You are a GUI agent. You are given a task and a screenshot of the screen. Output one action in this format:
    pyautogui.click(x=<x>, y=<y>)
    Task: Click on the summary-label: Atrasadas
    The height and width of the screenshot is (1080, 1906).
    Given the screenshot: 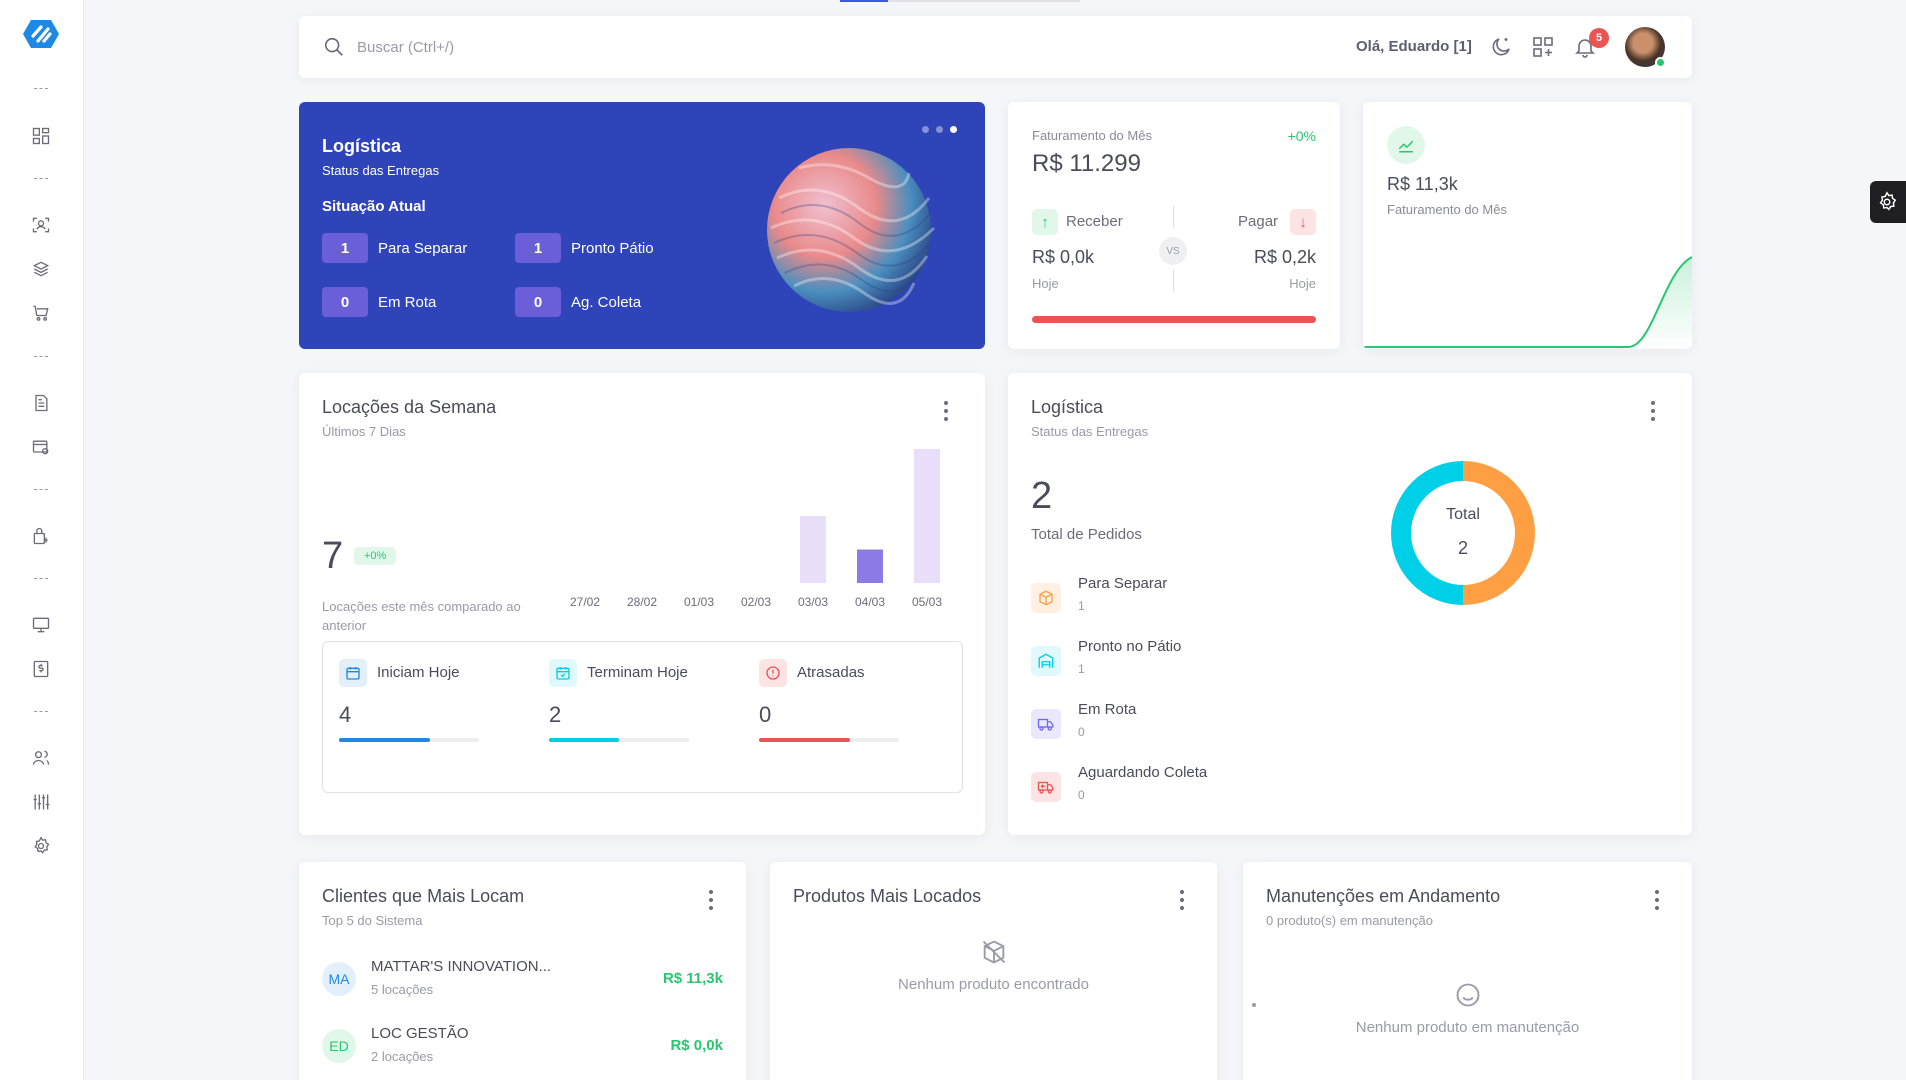 What is the action you would take?
    pyautogui.click(x=831, y=672)
    